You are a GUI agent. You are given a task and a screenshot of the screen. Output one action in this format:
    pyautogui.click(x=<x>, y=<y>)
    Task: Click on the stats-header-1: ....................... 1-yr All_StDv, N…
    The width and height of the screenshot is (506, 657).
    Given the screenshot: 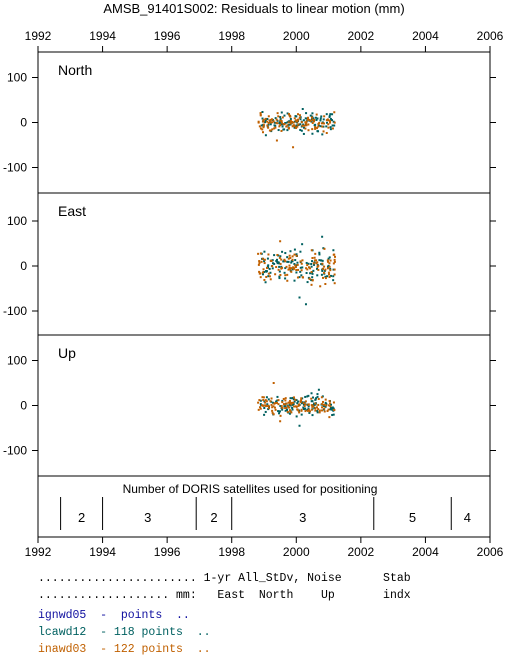 What is the action you would take?
    pyautogui.click(x=224, y=578)
    